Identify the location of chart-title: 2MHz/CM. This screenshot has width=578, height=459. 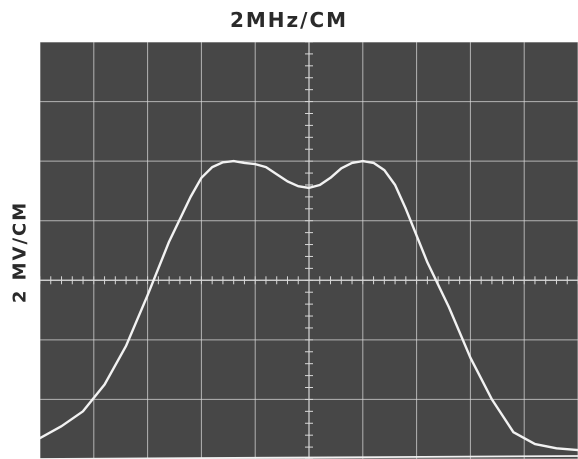
(289, 20).